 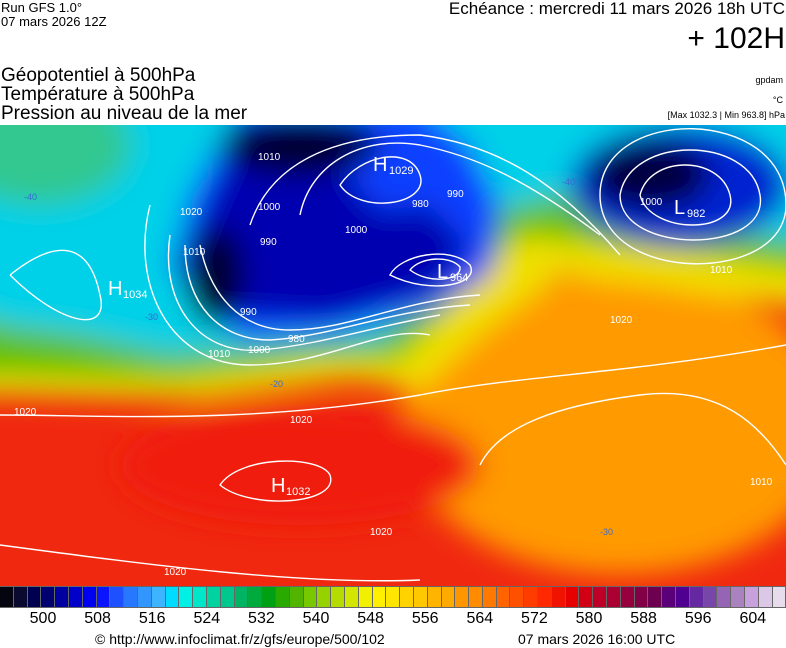 I want to click on colorbar, so click(x=393, y=597).